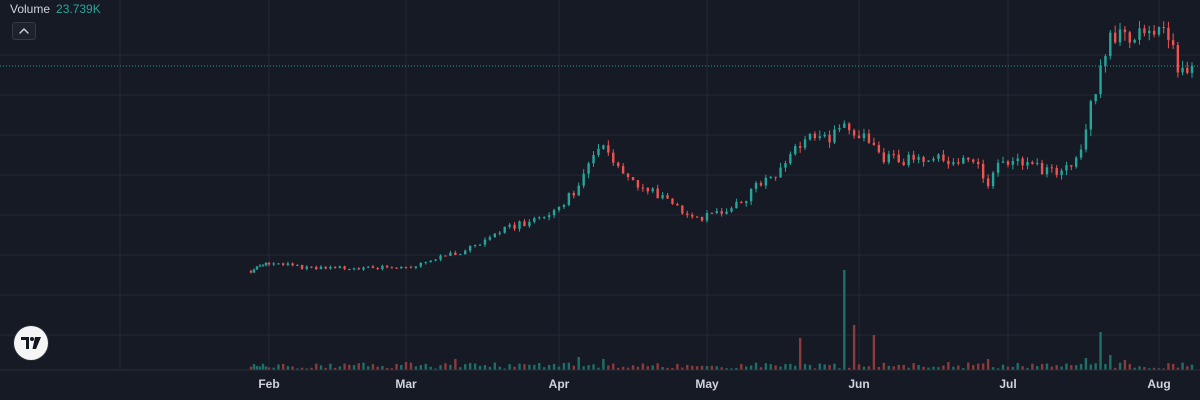  I want to click on tradingview-logo, so click(31, 343).